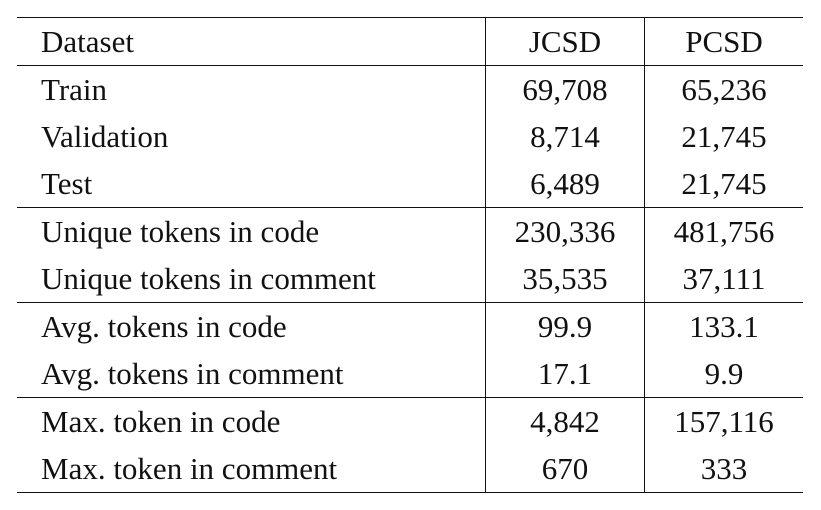  Describe the element at coordinates (410, 326) in the screenshot. I see `table-row: Avg. tokens in code 99.9 133.1` at that location.